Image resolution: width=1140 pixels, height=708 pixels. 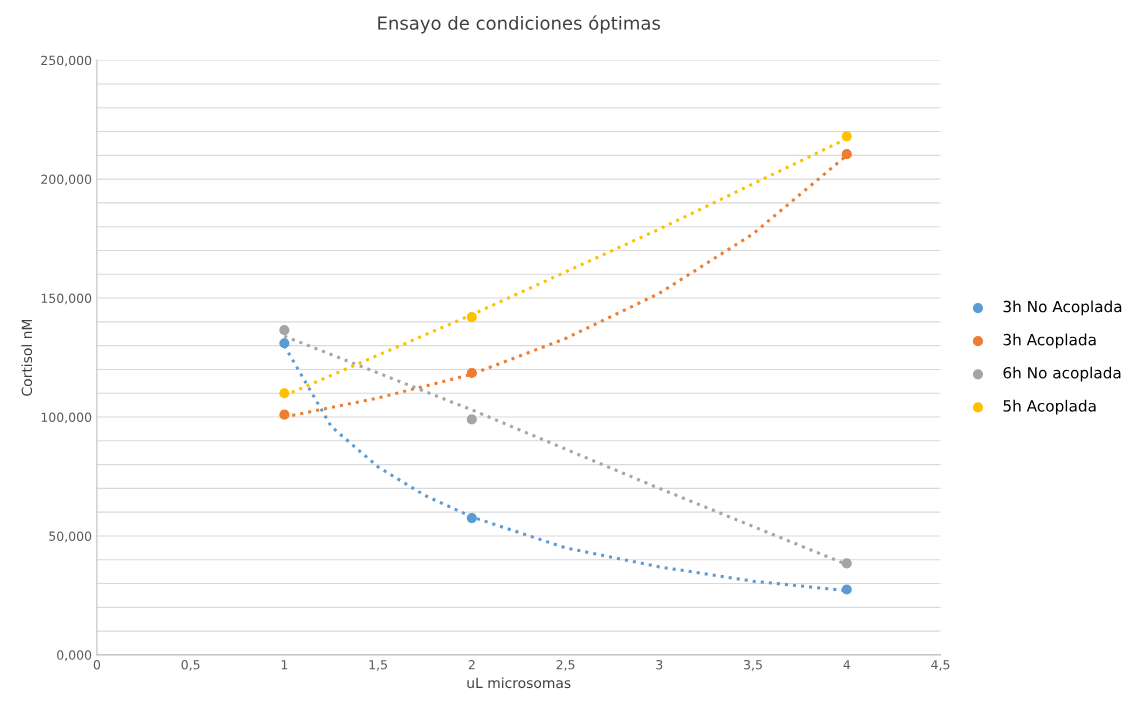 What do you see at coordinates (70, 537) in the screenshot?
I see `y-tick-label: 50,000` at bounding box center [70, 537].